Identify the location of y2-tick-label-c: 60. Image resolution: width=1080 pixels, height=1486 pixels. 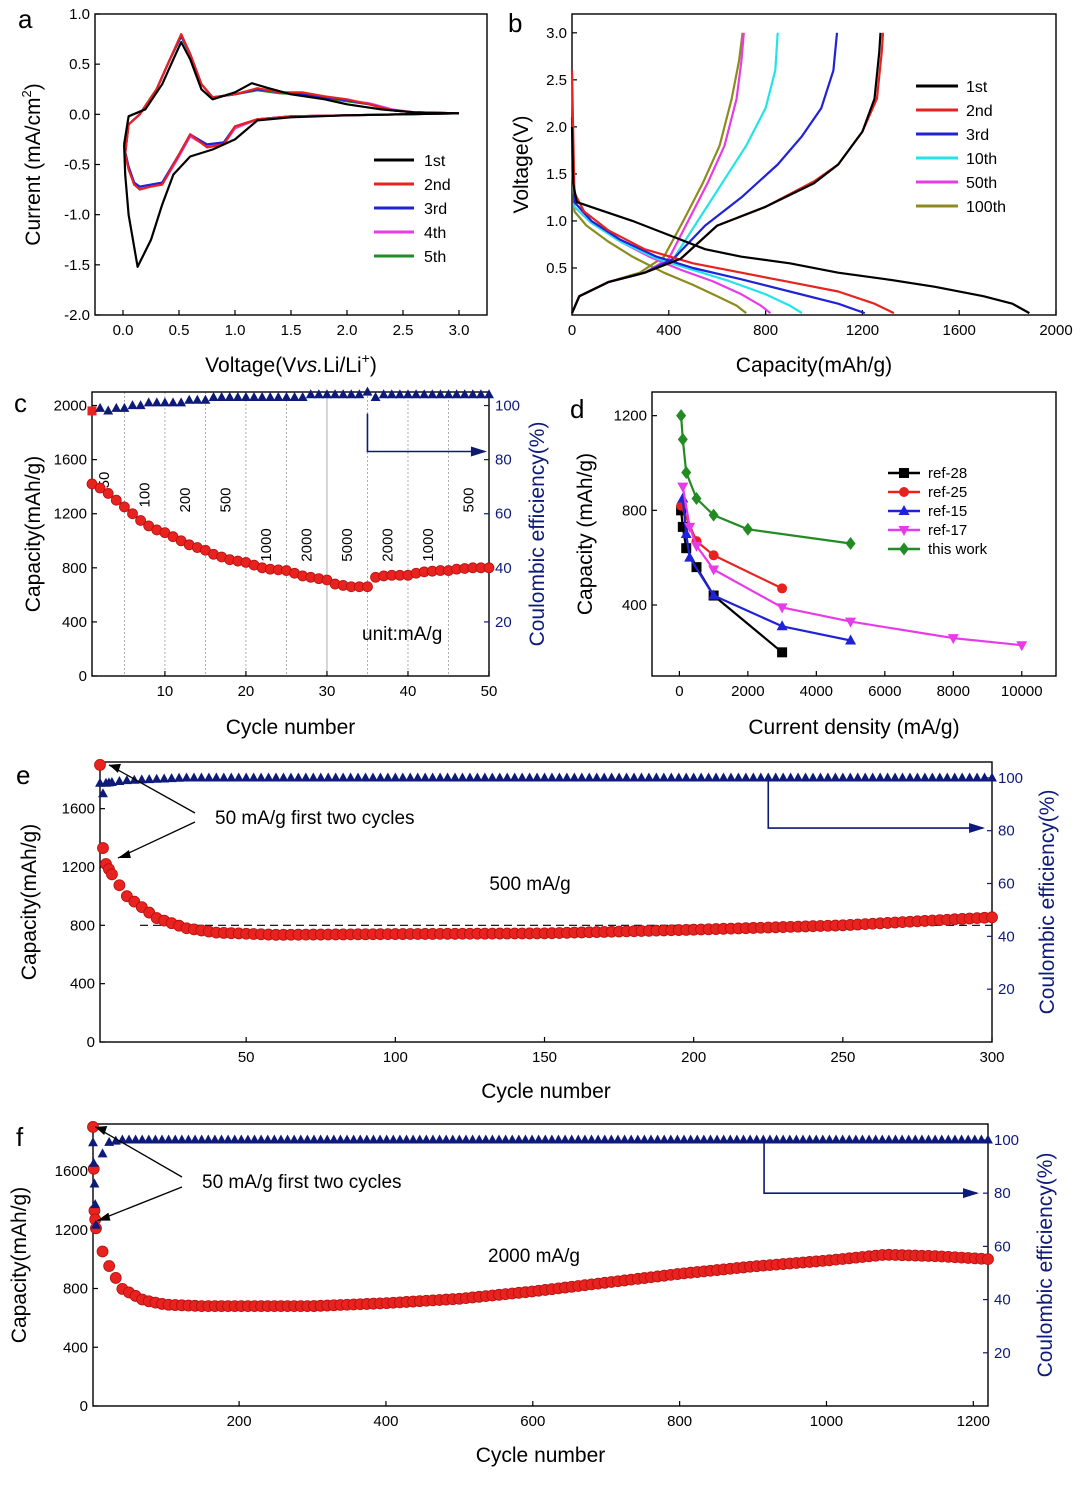
(503, 514).